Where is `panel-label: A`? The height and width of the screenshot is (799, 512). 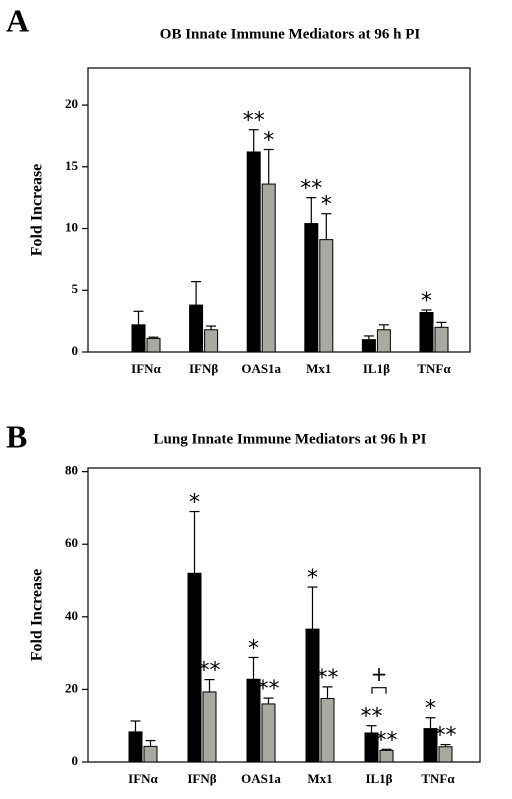
panel-label: A is located at coordinates (17, 20).